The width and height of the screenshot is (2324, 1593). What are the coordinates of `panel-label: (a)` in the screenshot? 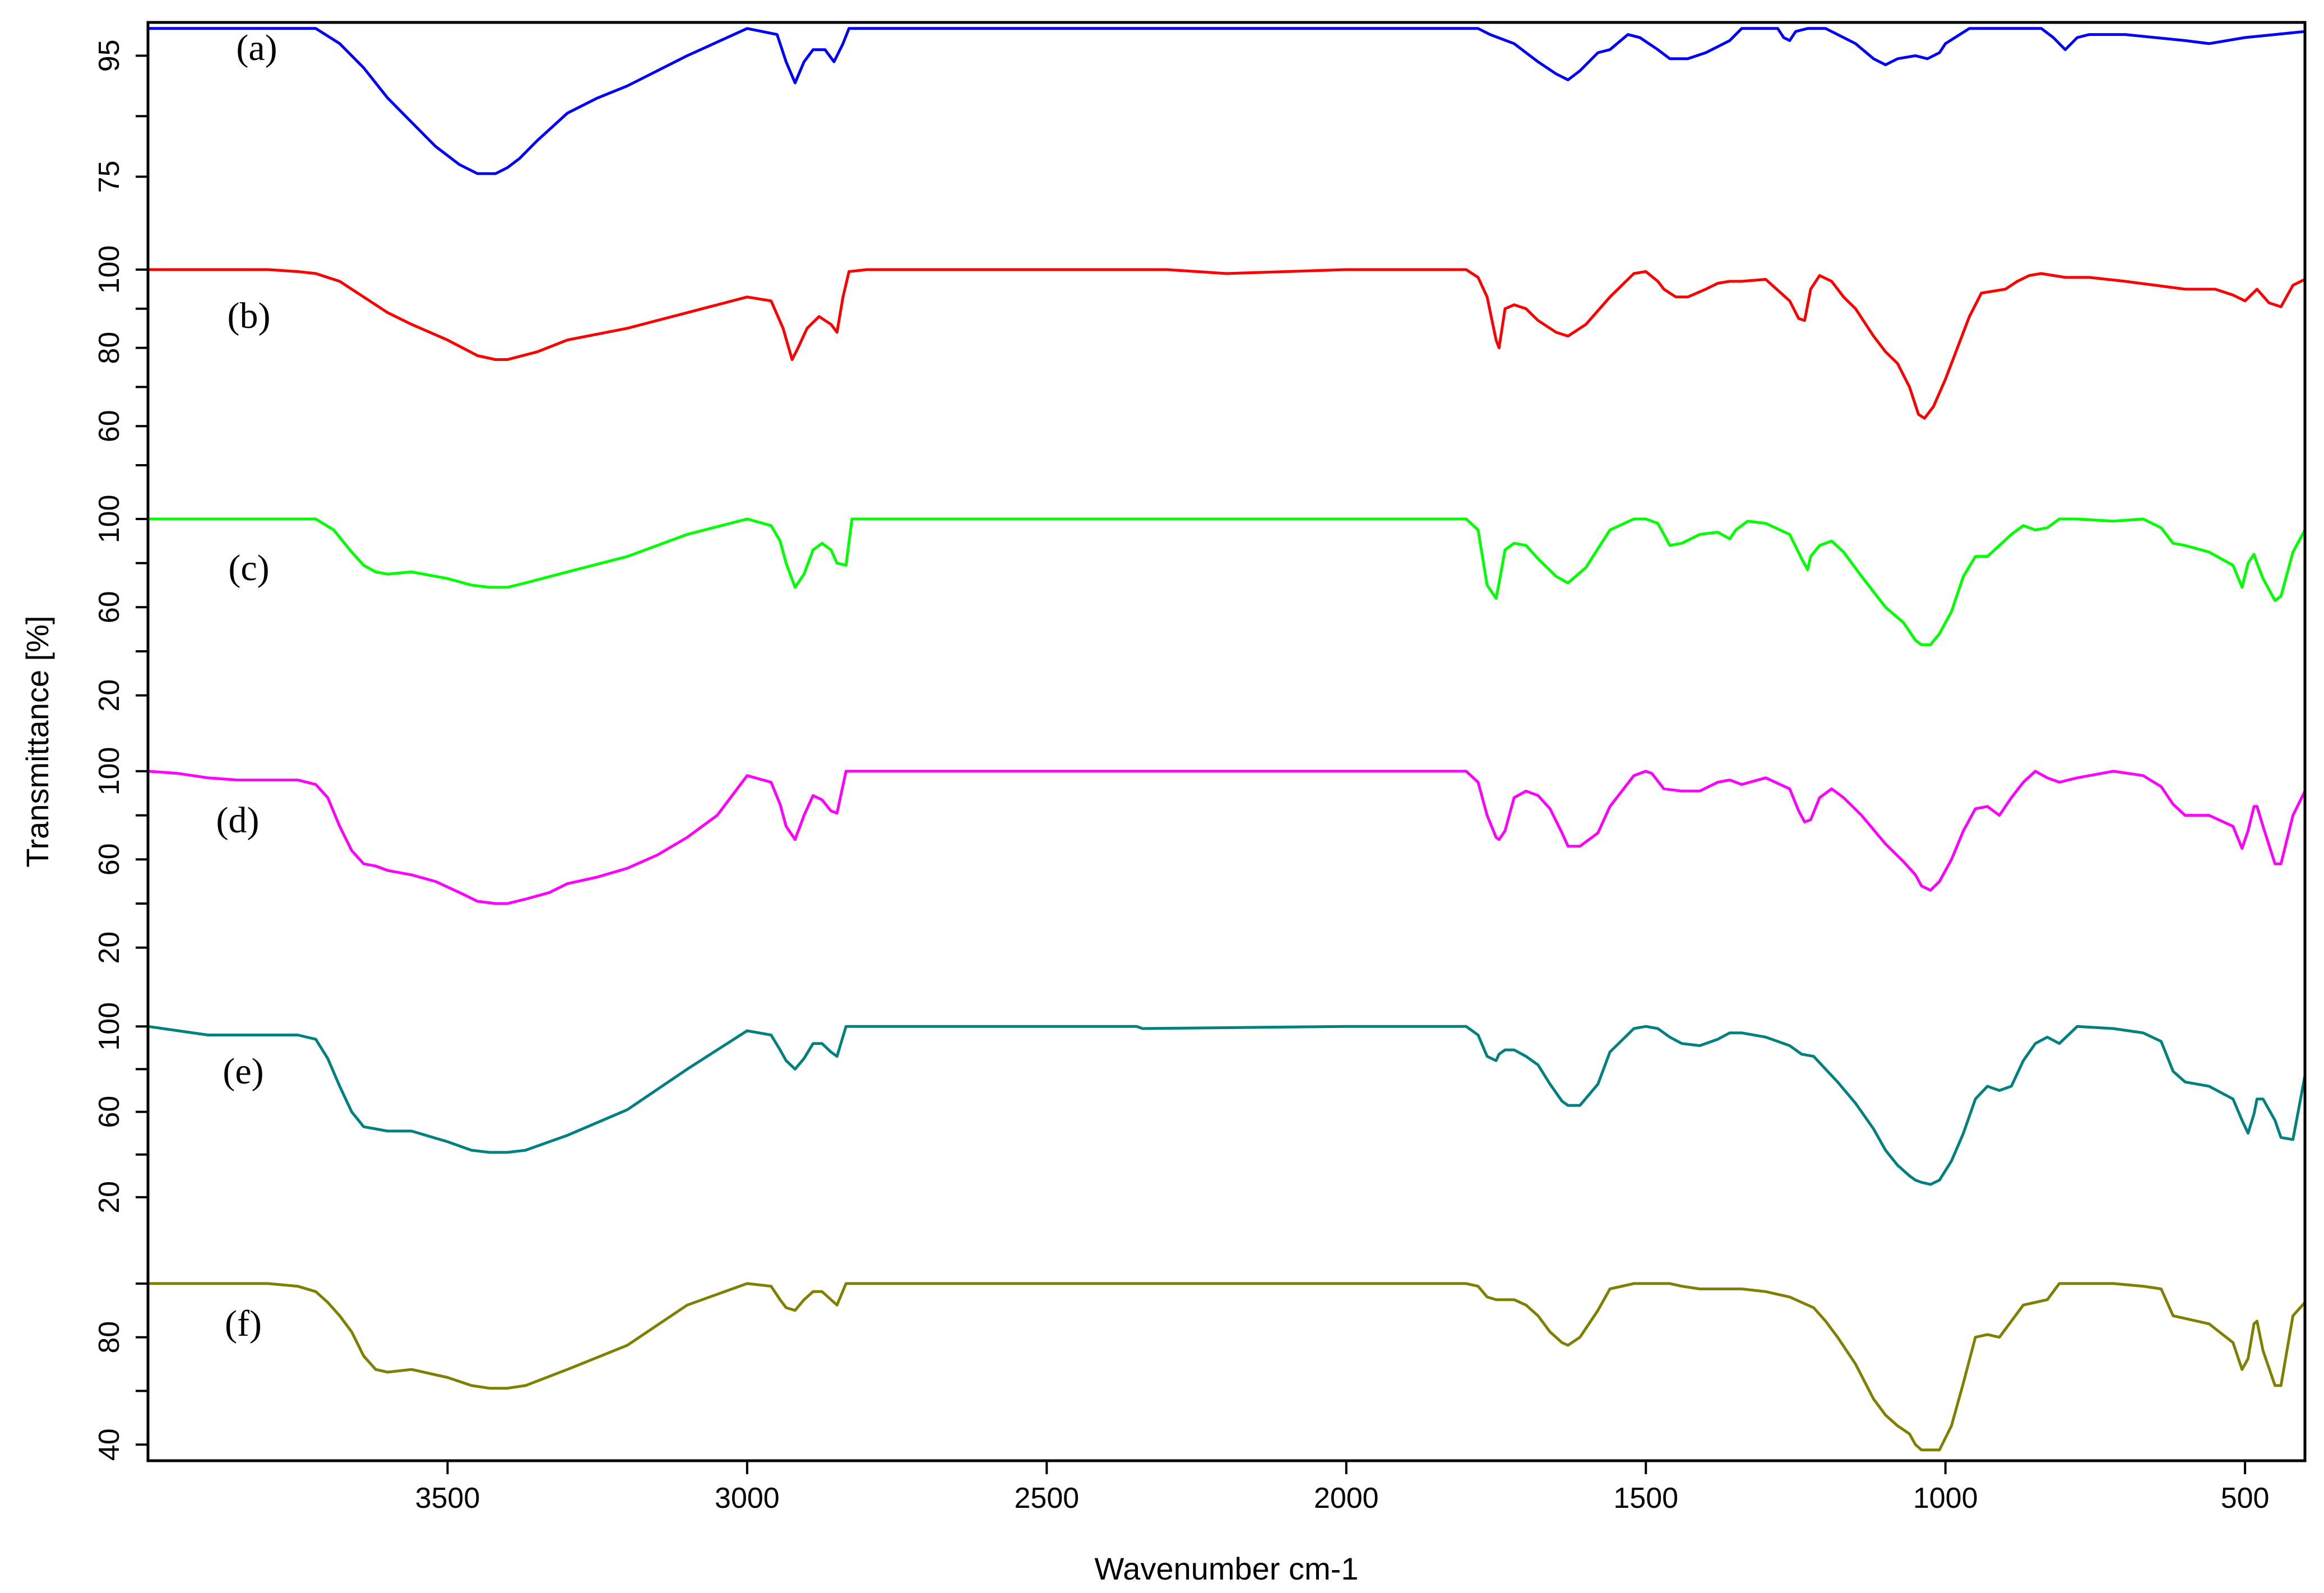 It's located at (256, 47).